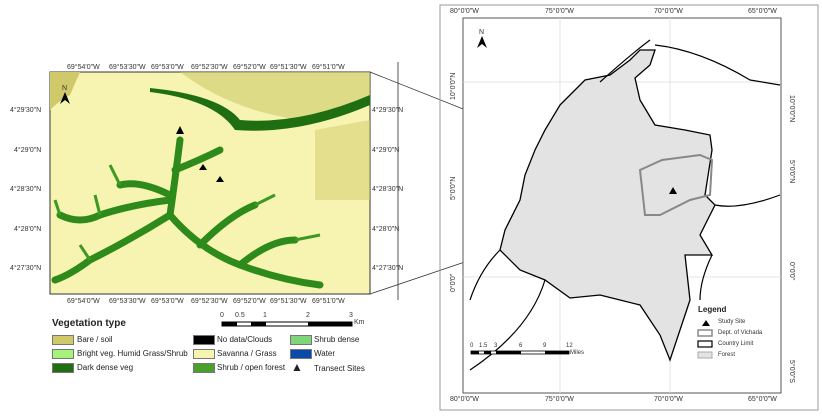  Describe the element at coordinates (297, 367) in the screenshot. I see `transect-triangle-icon: ▲` at that location.